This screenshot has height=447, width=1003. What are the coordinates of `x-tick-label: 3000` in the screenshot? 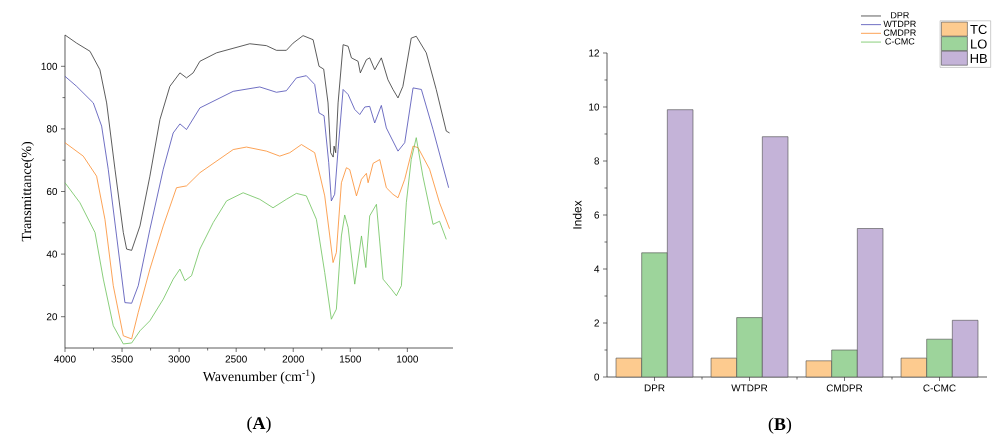 It's located at (179, 359).